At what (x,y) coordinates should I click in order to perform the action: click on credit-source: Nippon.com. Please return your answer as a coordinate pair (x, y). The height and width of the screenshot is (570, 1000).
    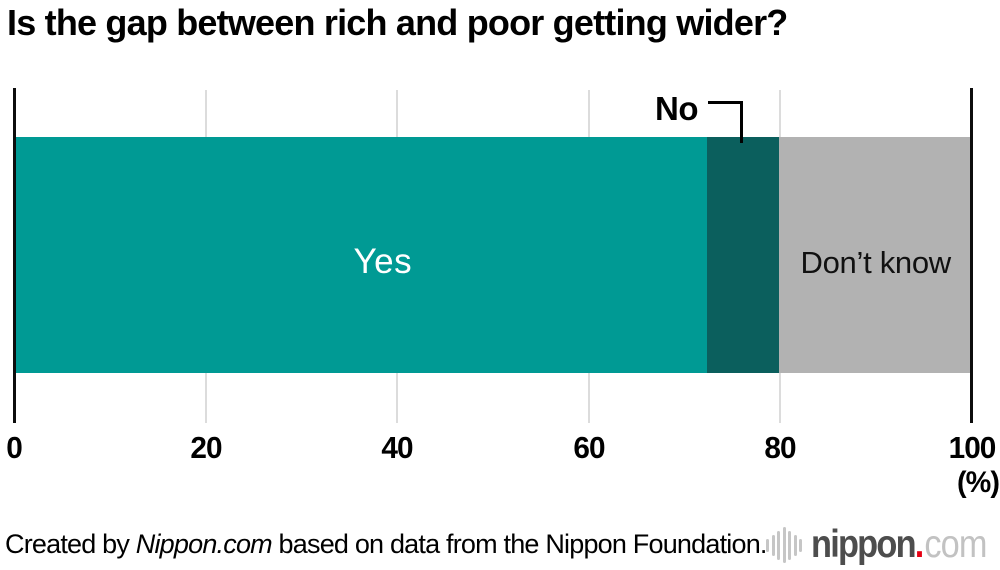
    Looking at the image, I should click on (204, 544).